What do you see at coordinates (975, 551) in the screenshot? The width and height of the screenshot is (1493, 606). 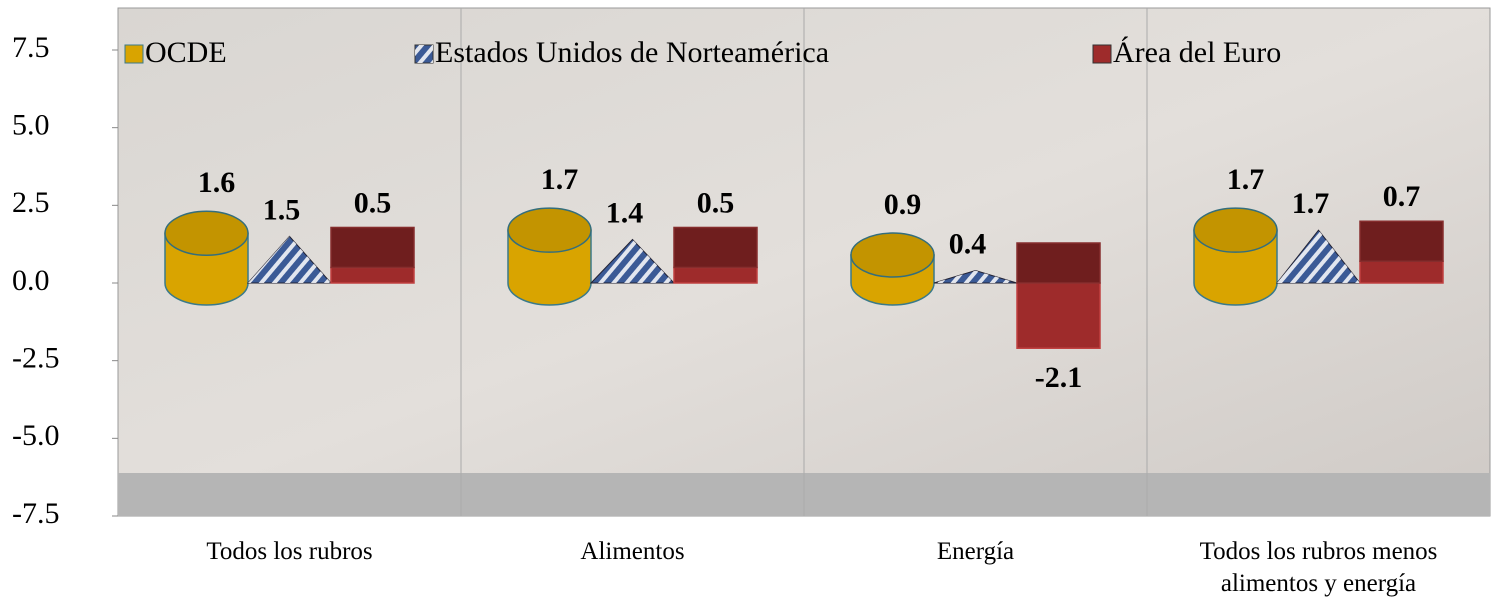 I see `x-tick-label: Energía` at bounding box center [975, 551].